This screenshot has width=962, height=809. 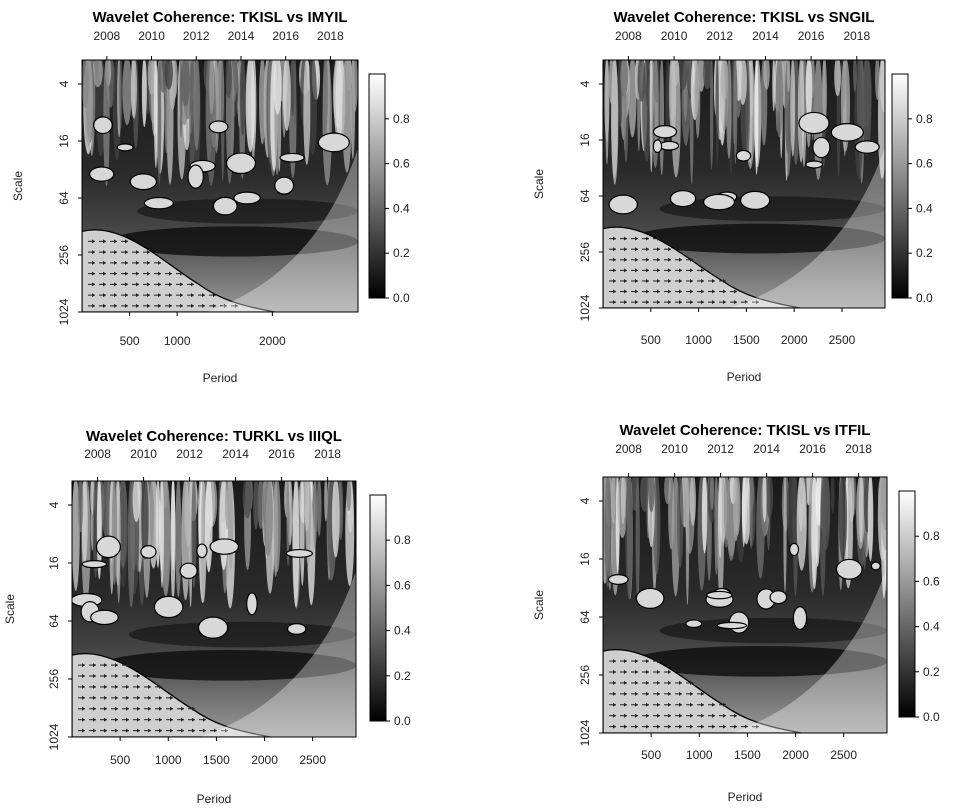 What do you see at coordinates (744, 17) in the screenshot?
I see `chart-title: Wavelet Coherence: TKISL vs SNGIL` at bounding box center [744, 17].